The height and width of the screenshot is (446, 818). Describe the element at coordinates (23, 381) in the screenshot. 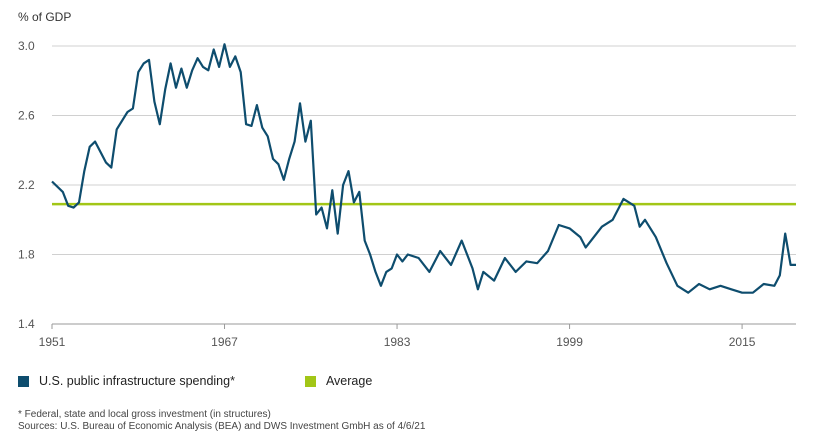

I see `legend-swatch-spending` at that location.